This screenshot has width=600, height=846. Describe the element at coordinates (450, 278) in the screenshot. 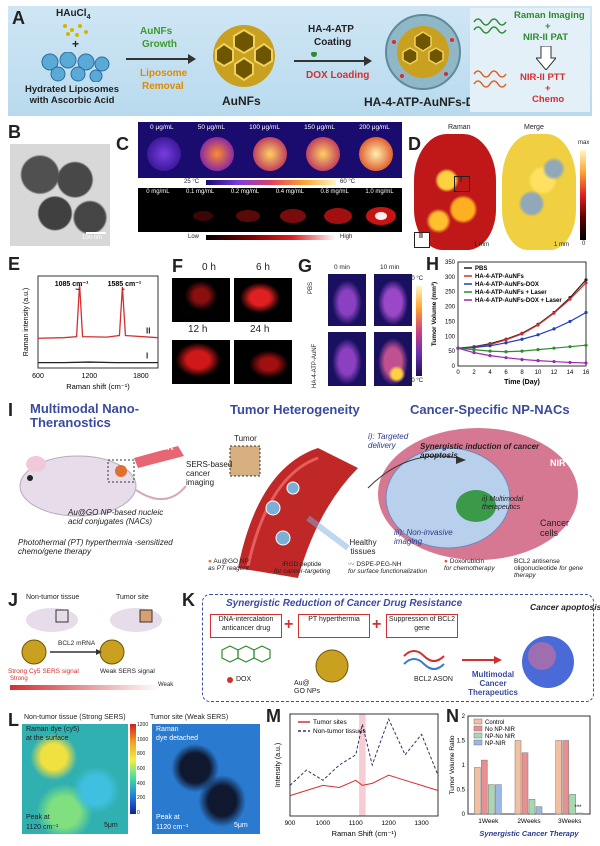

I see `y-tick-6: 300` at that location.